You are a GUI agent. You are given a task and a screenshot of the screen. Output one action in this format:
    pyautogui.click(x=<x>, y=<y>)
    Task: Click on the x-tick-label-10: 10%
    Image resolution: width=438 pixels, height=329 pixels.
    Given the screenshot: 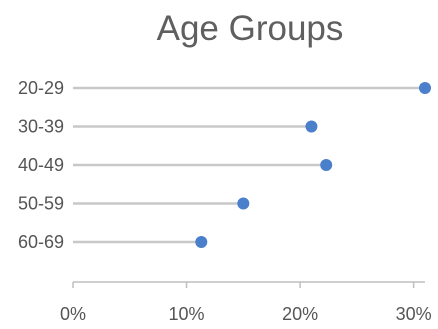 What is the action you would take?
    pyautogui.click(x=187, y=314)
    